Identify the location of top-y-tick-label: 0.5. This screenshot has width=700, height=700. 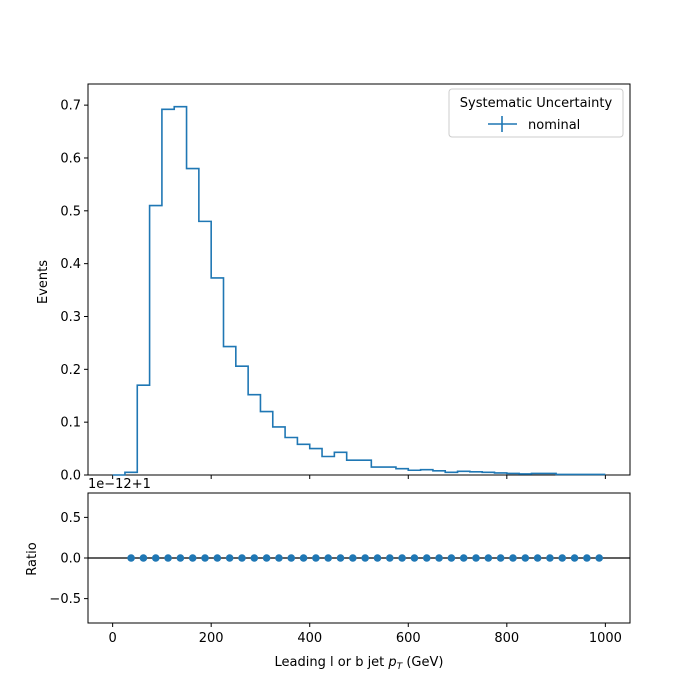
(70, 211).